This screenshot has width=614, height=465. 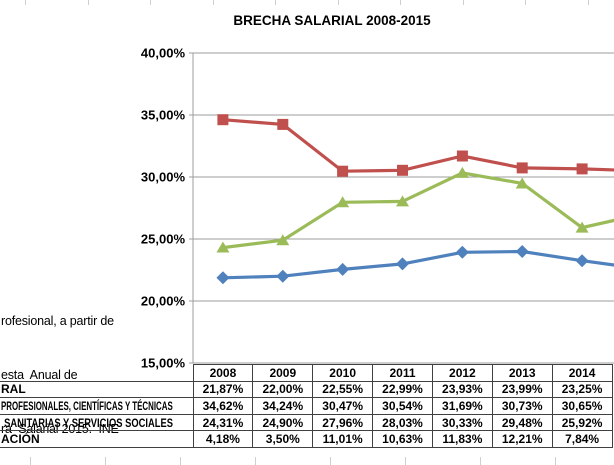 I want to click on value-cell: 7,84%, so click(x=582, y=439).